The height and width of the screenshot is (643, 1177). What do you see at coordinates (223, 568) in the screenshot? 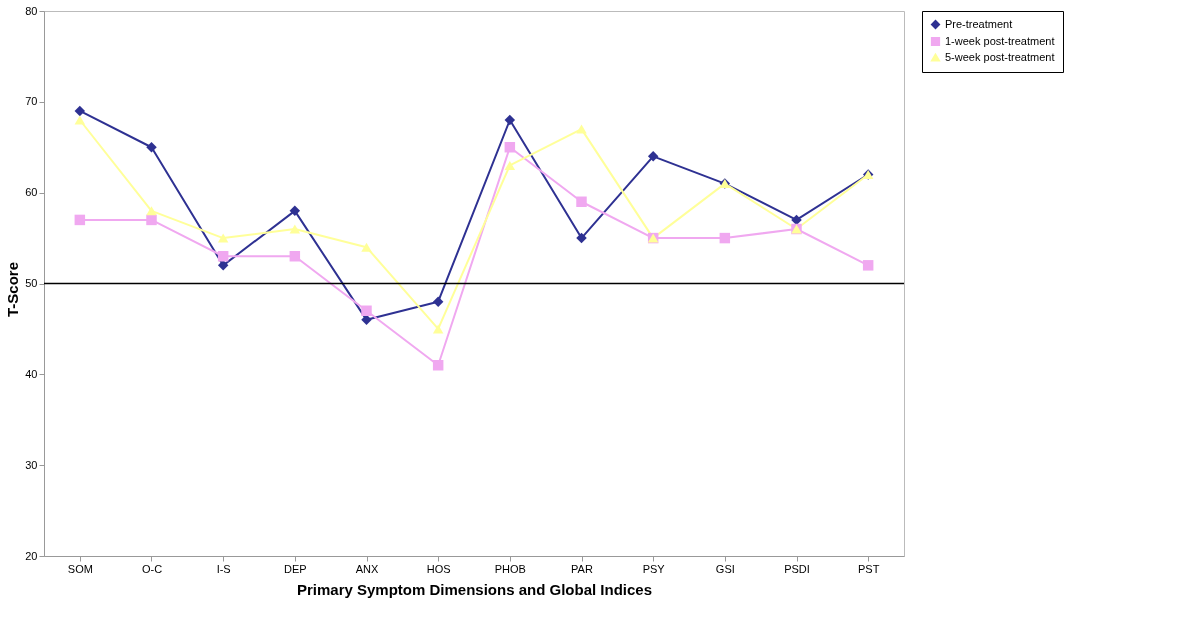
I see `x-tick-label: I-S` at bounding box center [223, 568].